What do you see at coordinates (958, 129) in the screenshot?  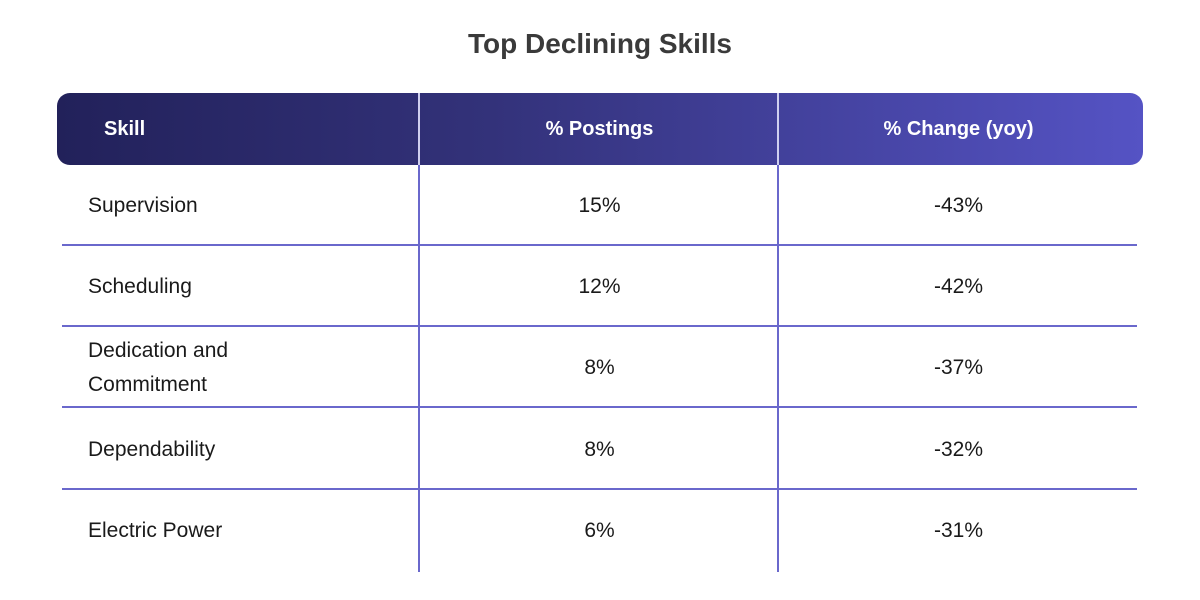 I see `column-header-change: % Change (yoy)` at bounding box center [958, 129].